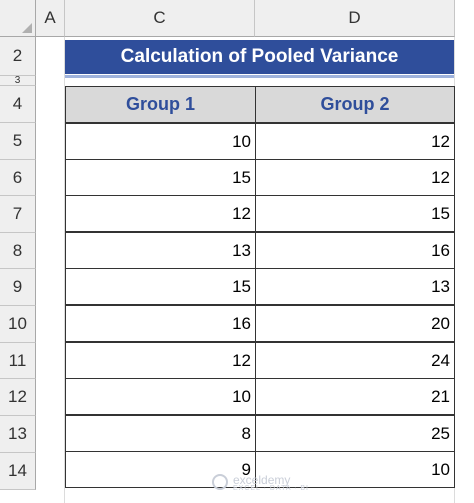  I want to click on cell-d9: 13, so click(355, 286).